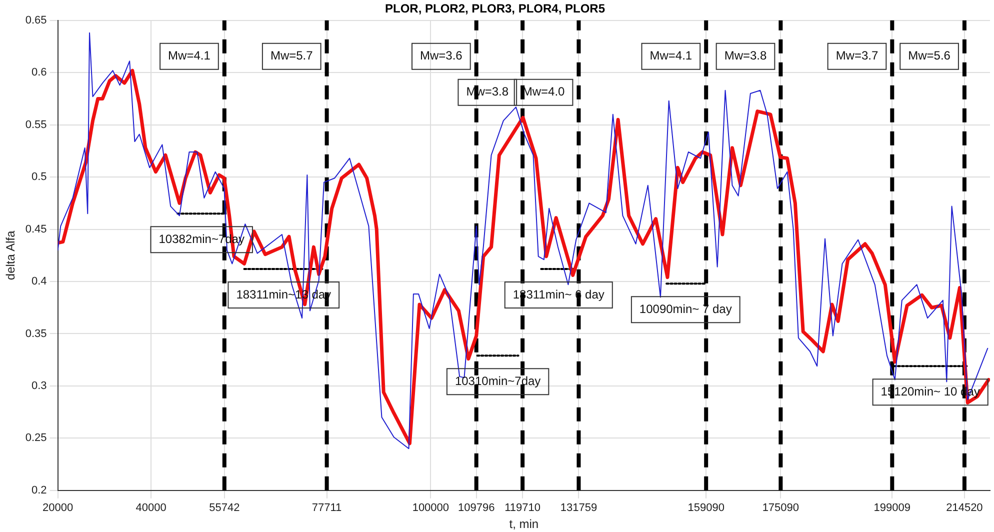 The image size is (994, 532). I want to click on y-tick-label: 0.55, so click(36, 124).